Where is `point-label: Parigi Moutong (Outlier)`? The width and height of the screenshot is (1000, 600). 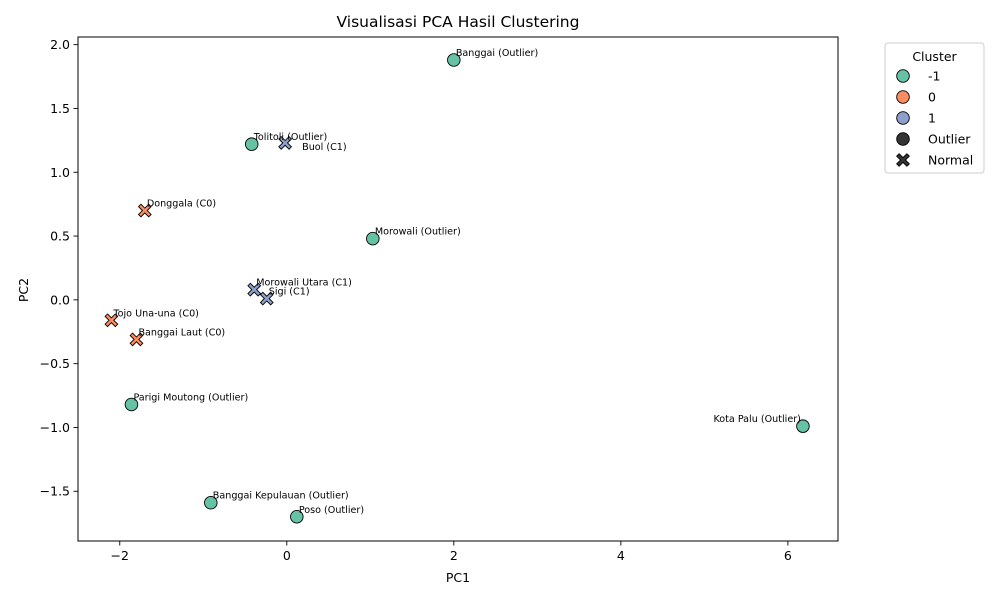 point-label: Parigi Moutong (Outlier) is located at coordinates (190, 397).